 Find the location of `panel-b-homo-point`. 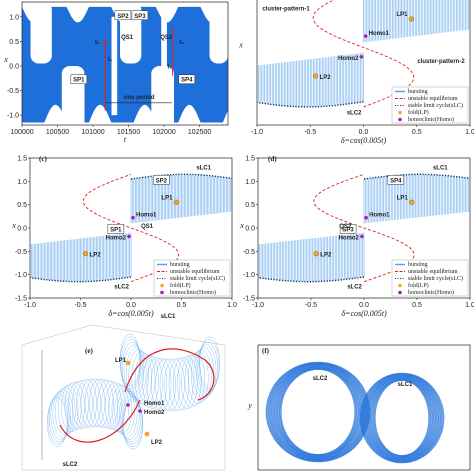

panel-b-homo-point is located at coordinates (361, 57).